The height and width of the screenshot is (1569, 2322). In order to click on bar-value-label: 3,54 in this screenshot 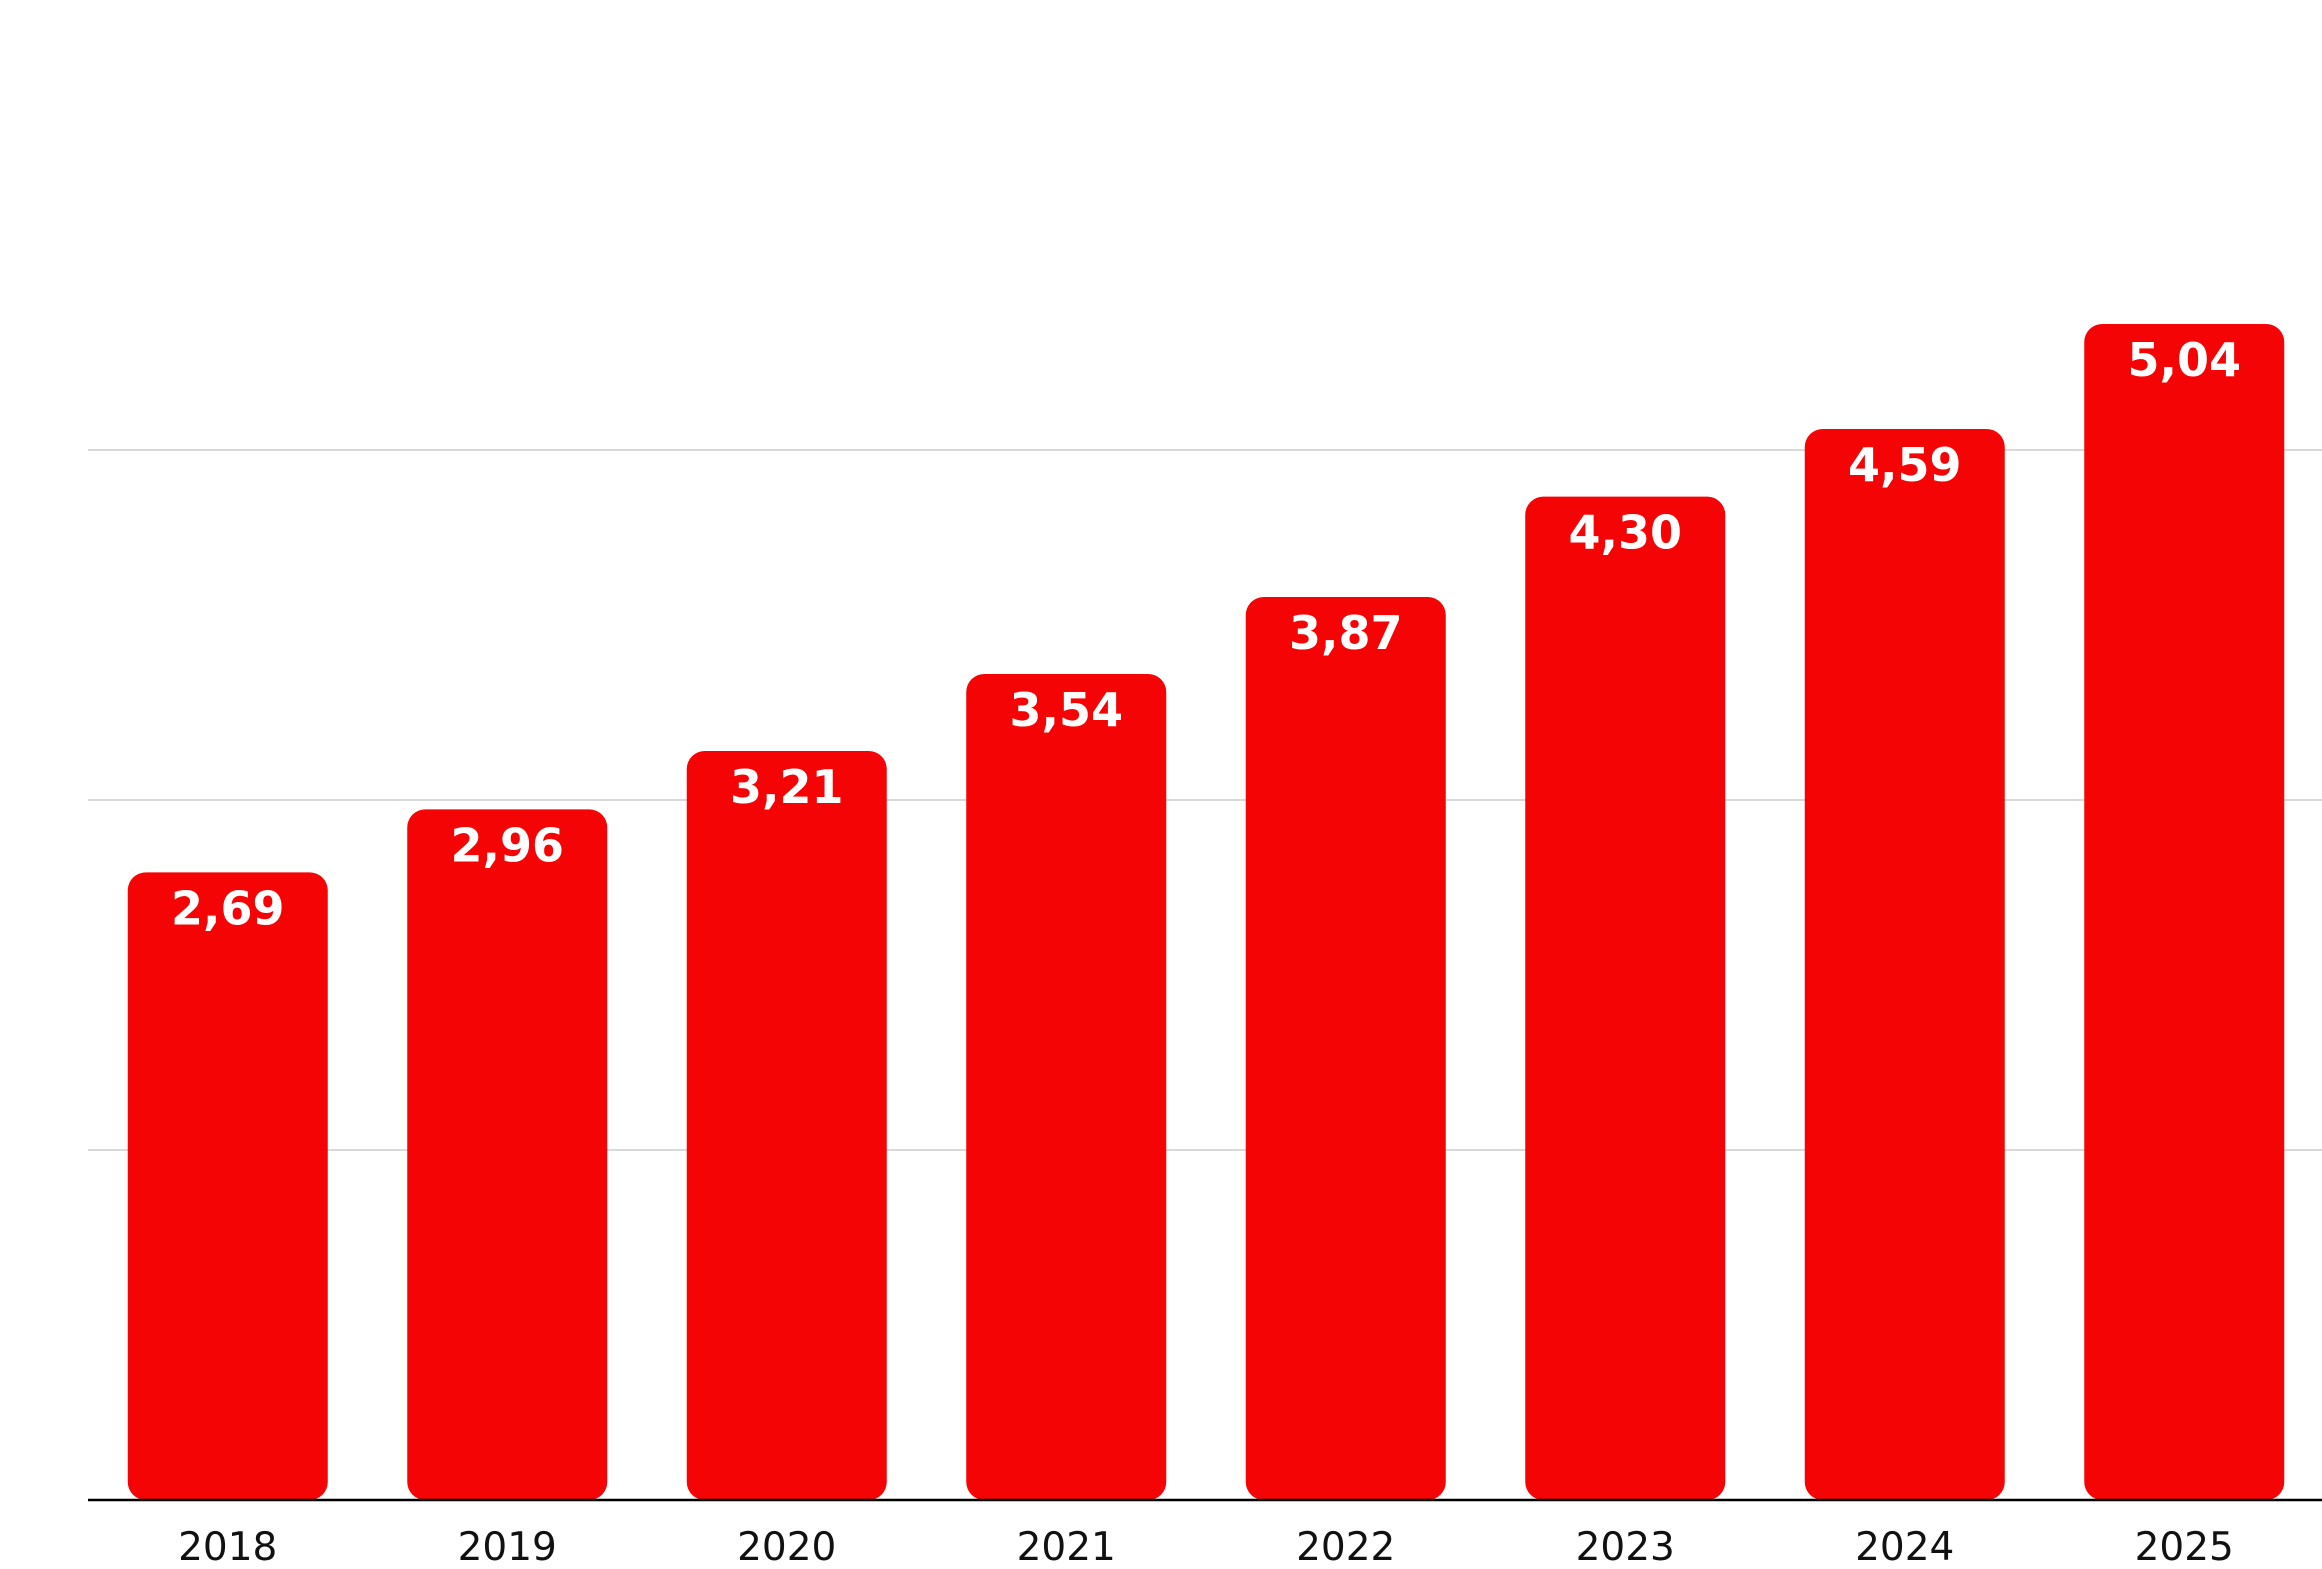, I will do `click(1067, 710)`.